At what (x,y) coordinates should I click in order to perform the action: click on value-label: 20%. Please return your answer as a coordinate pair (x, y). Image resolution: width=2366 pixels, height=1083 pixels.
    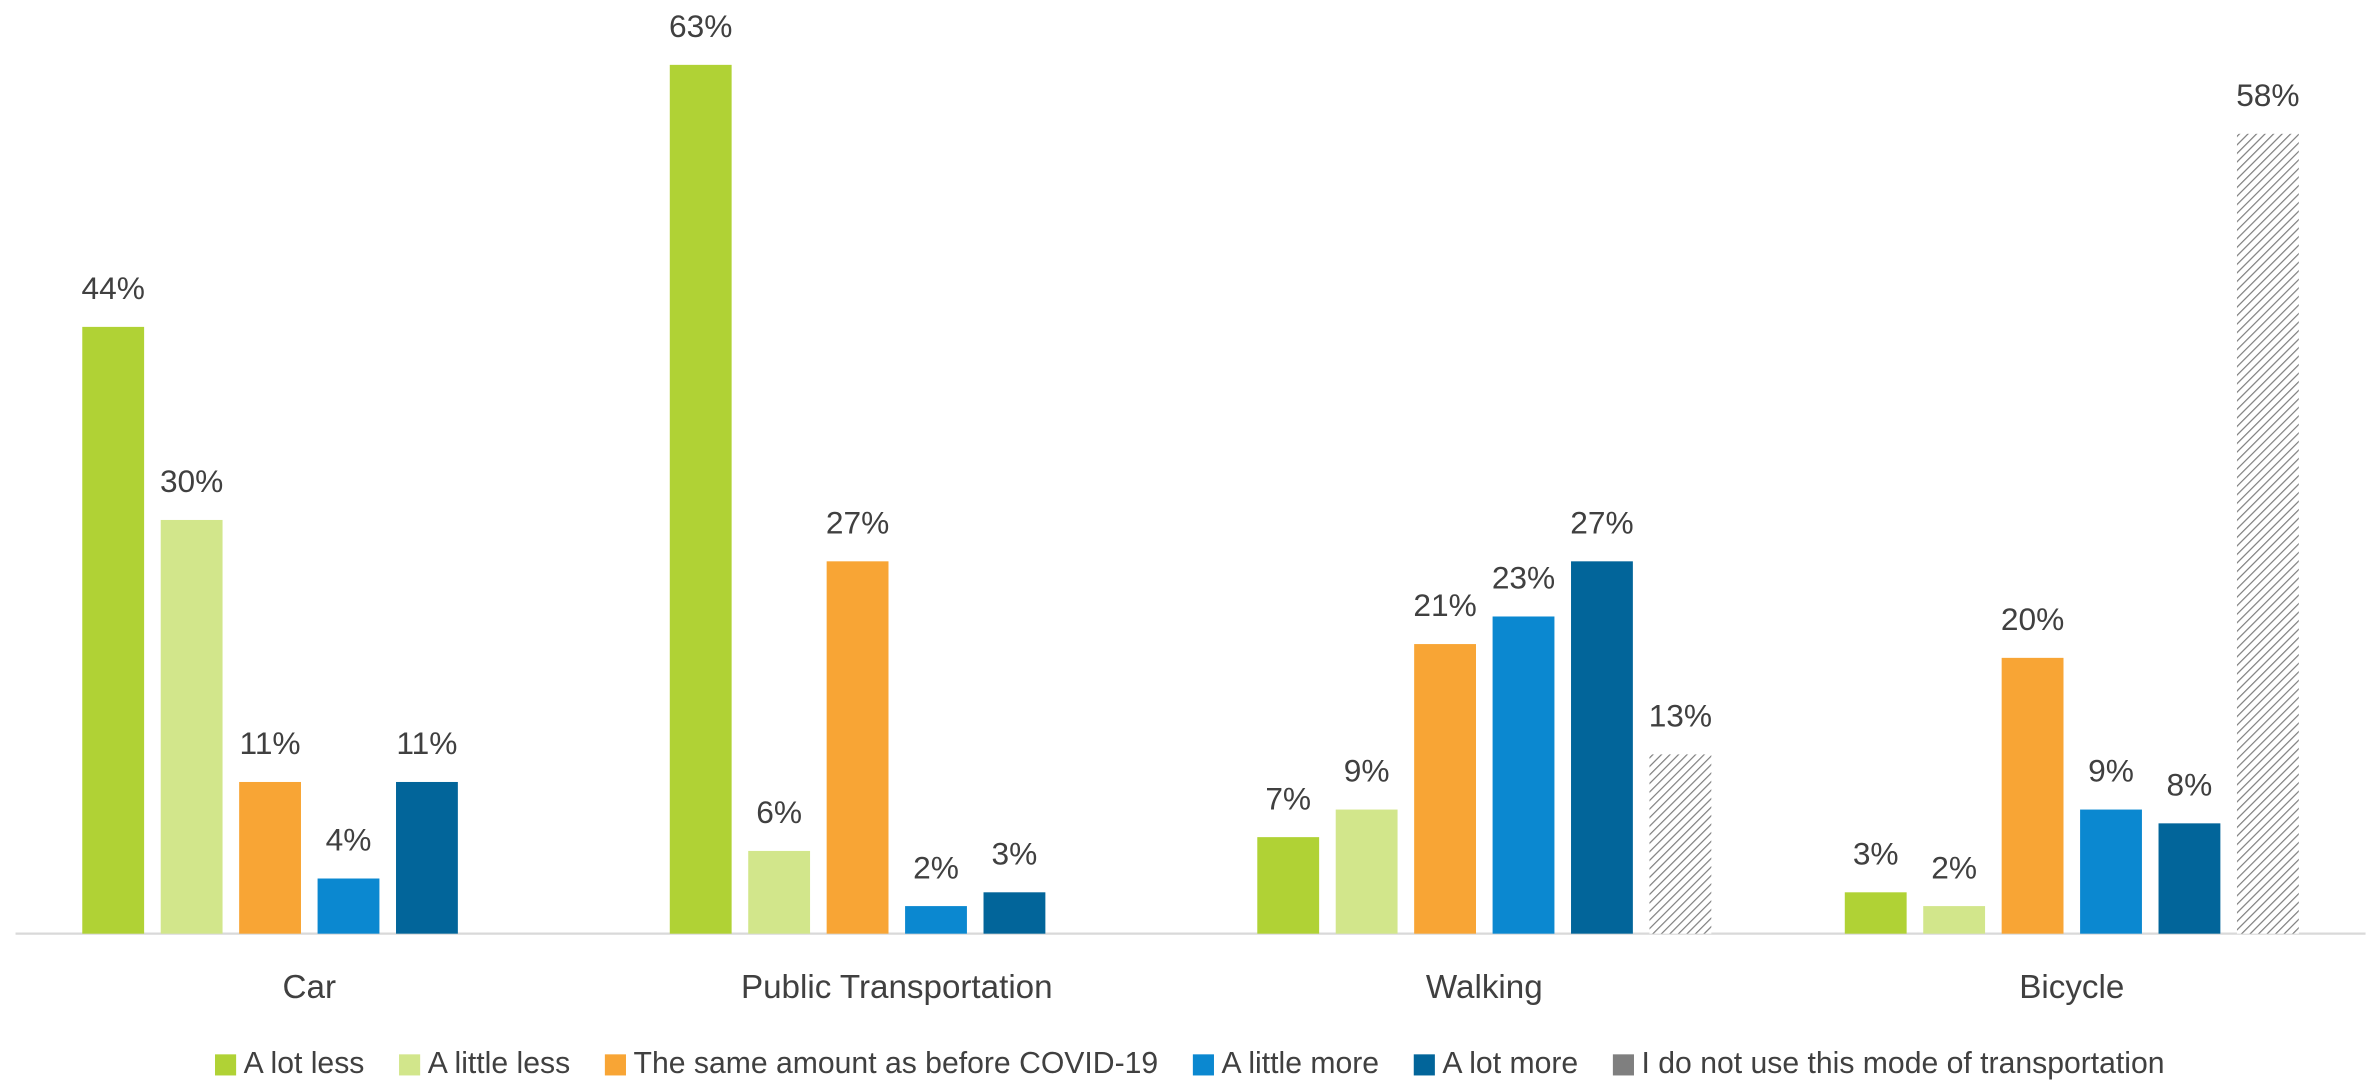
    Looking at the image, I should click on (2032, 619).